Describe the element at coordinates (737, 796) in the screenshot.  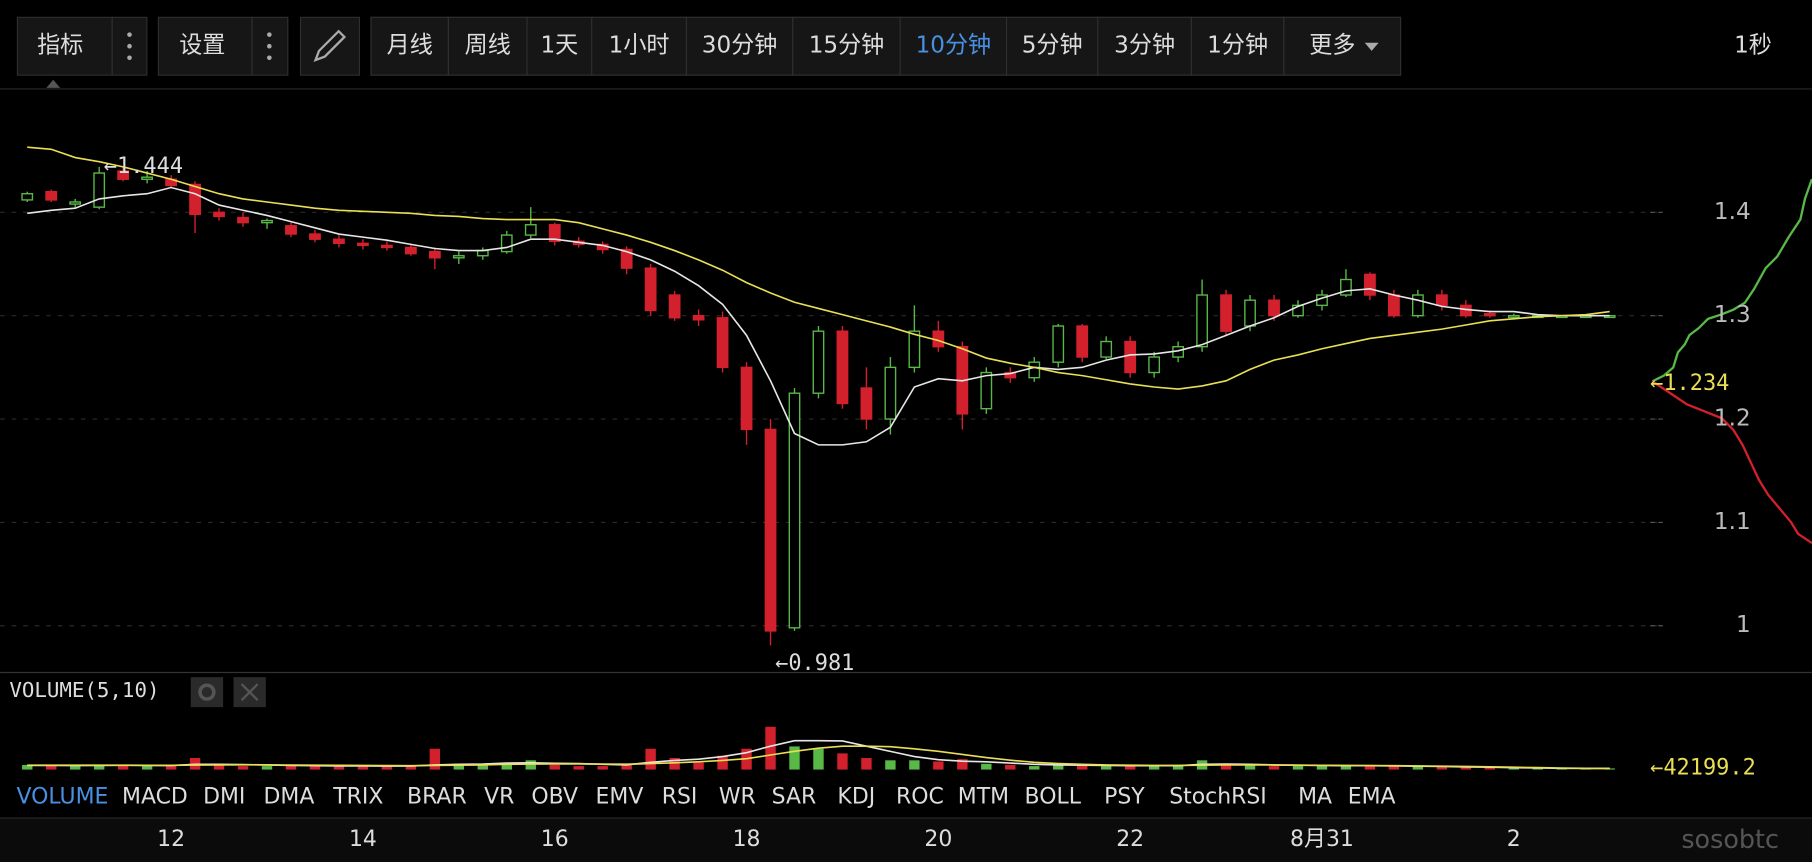
I see `indicator-tab: WR` at that location.